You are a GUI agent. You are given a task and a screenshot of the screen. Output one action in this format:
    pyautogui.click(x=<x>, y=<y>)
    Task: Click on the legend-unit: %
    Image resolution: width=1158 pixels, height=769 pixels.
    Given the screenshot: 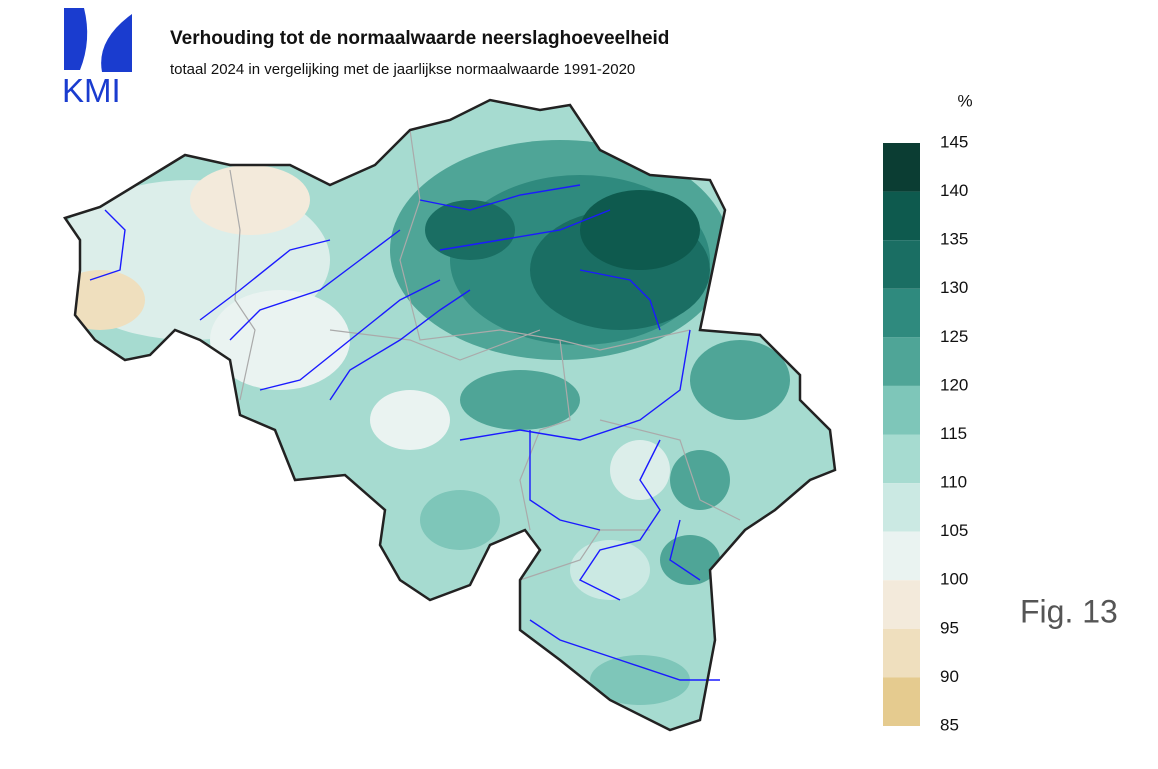 What is the action you would take?
    pyautogui.click(x=964, y=100)
    